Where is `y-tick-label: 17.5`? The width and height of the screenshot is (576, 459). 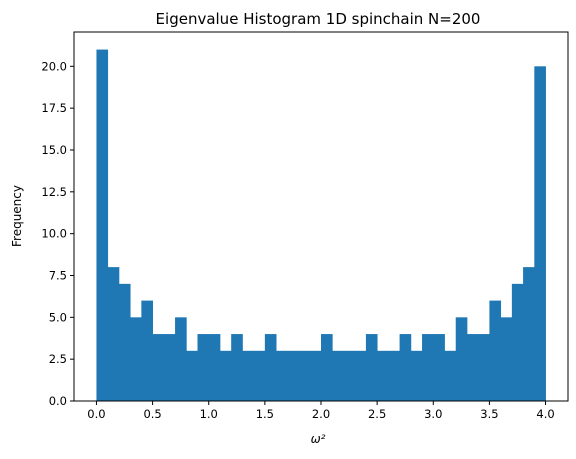
y-tick-label: 17.5 is located at coordinates (54, 108).